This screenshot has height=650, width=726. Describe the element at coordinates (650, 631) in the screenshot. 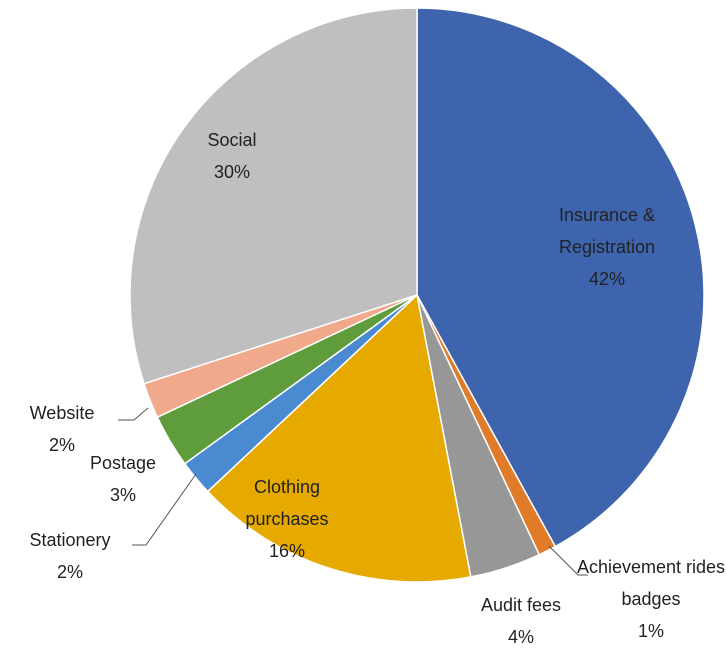

I see `value-label: 1%` at that location.